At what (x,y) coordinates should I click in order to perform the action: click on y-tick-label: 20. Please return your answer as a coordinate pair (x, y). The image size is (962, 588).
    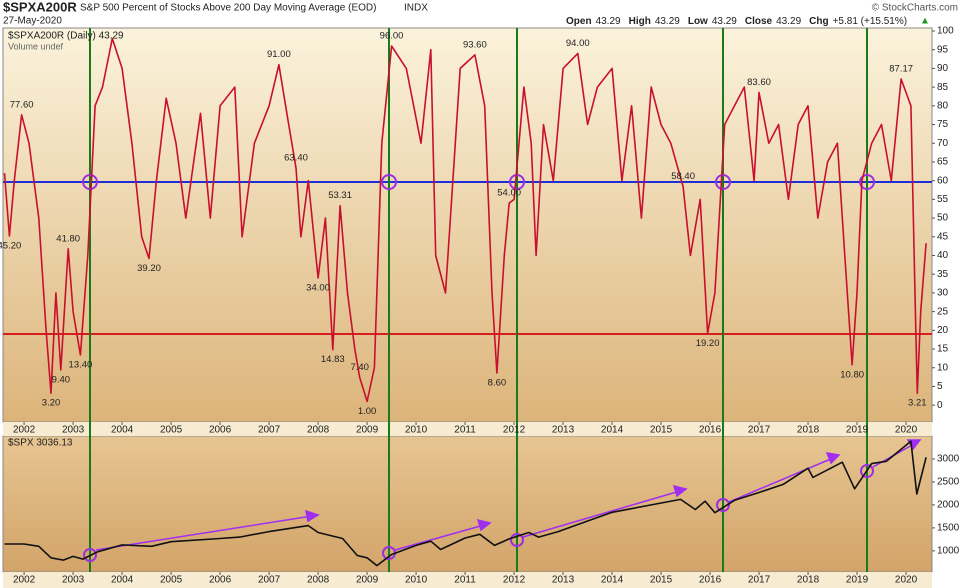
    Looking at the image, I should click on (943, 330).